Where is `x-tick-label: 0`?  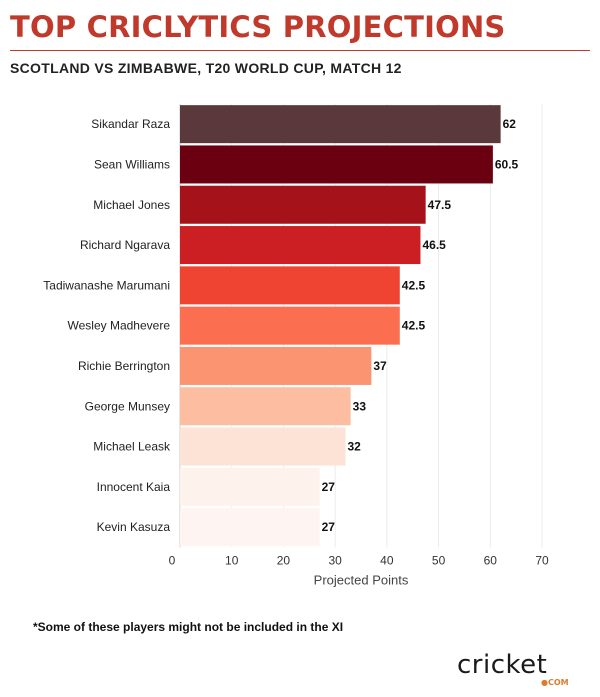 x-tick-label: 0 is located at coordinates (172, 560).